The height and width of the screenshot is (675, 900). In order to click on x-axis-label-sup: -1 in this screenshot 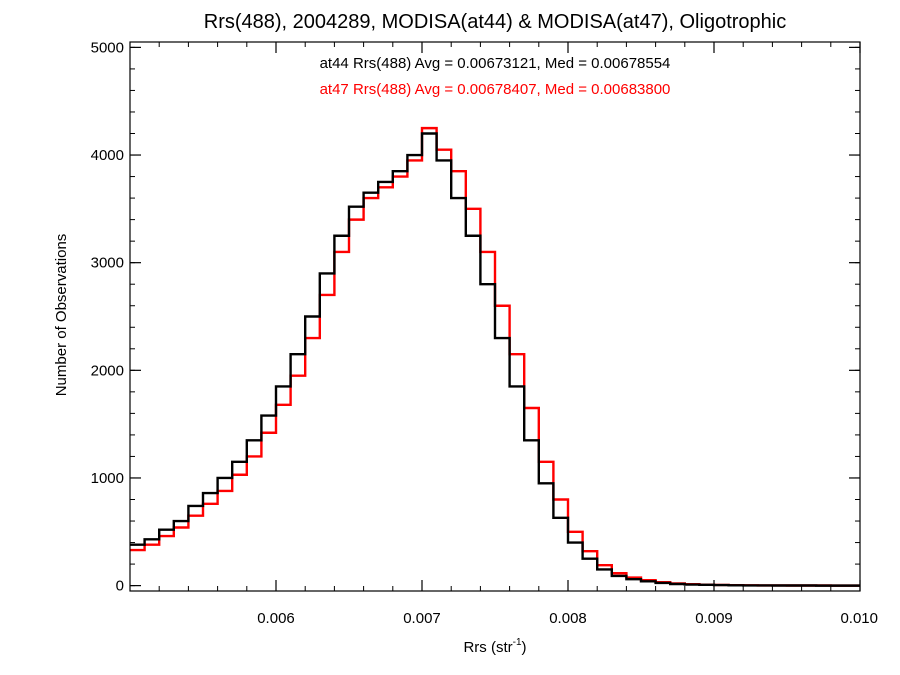, I will do `click(517, 642)`.